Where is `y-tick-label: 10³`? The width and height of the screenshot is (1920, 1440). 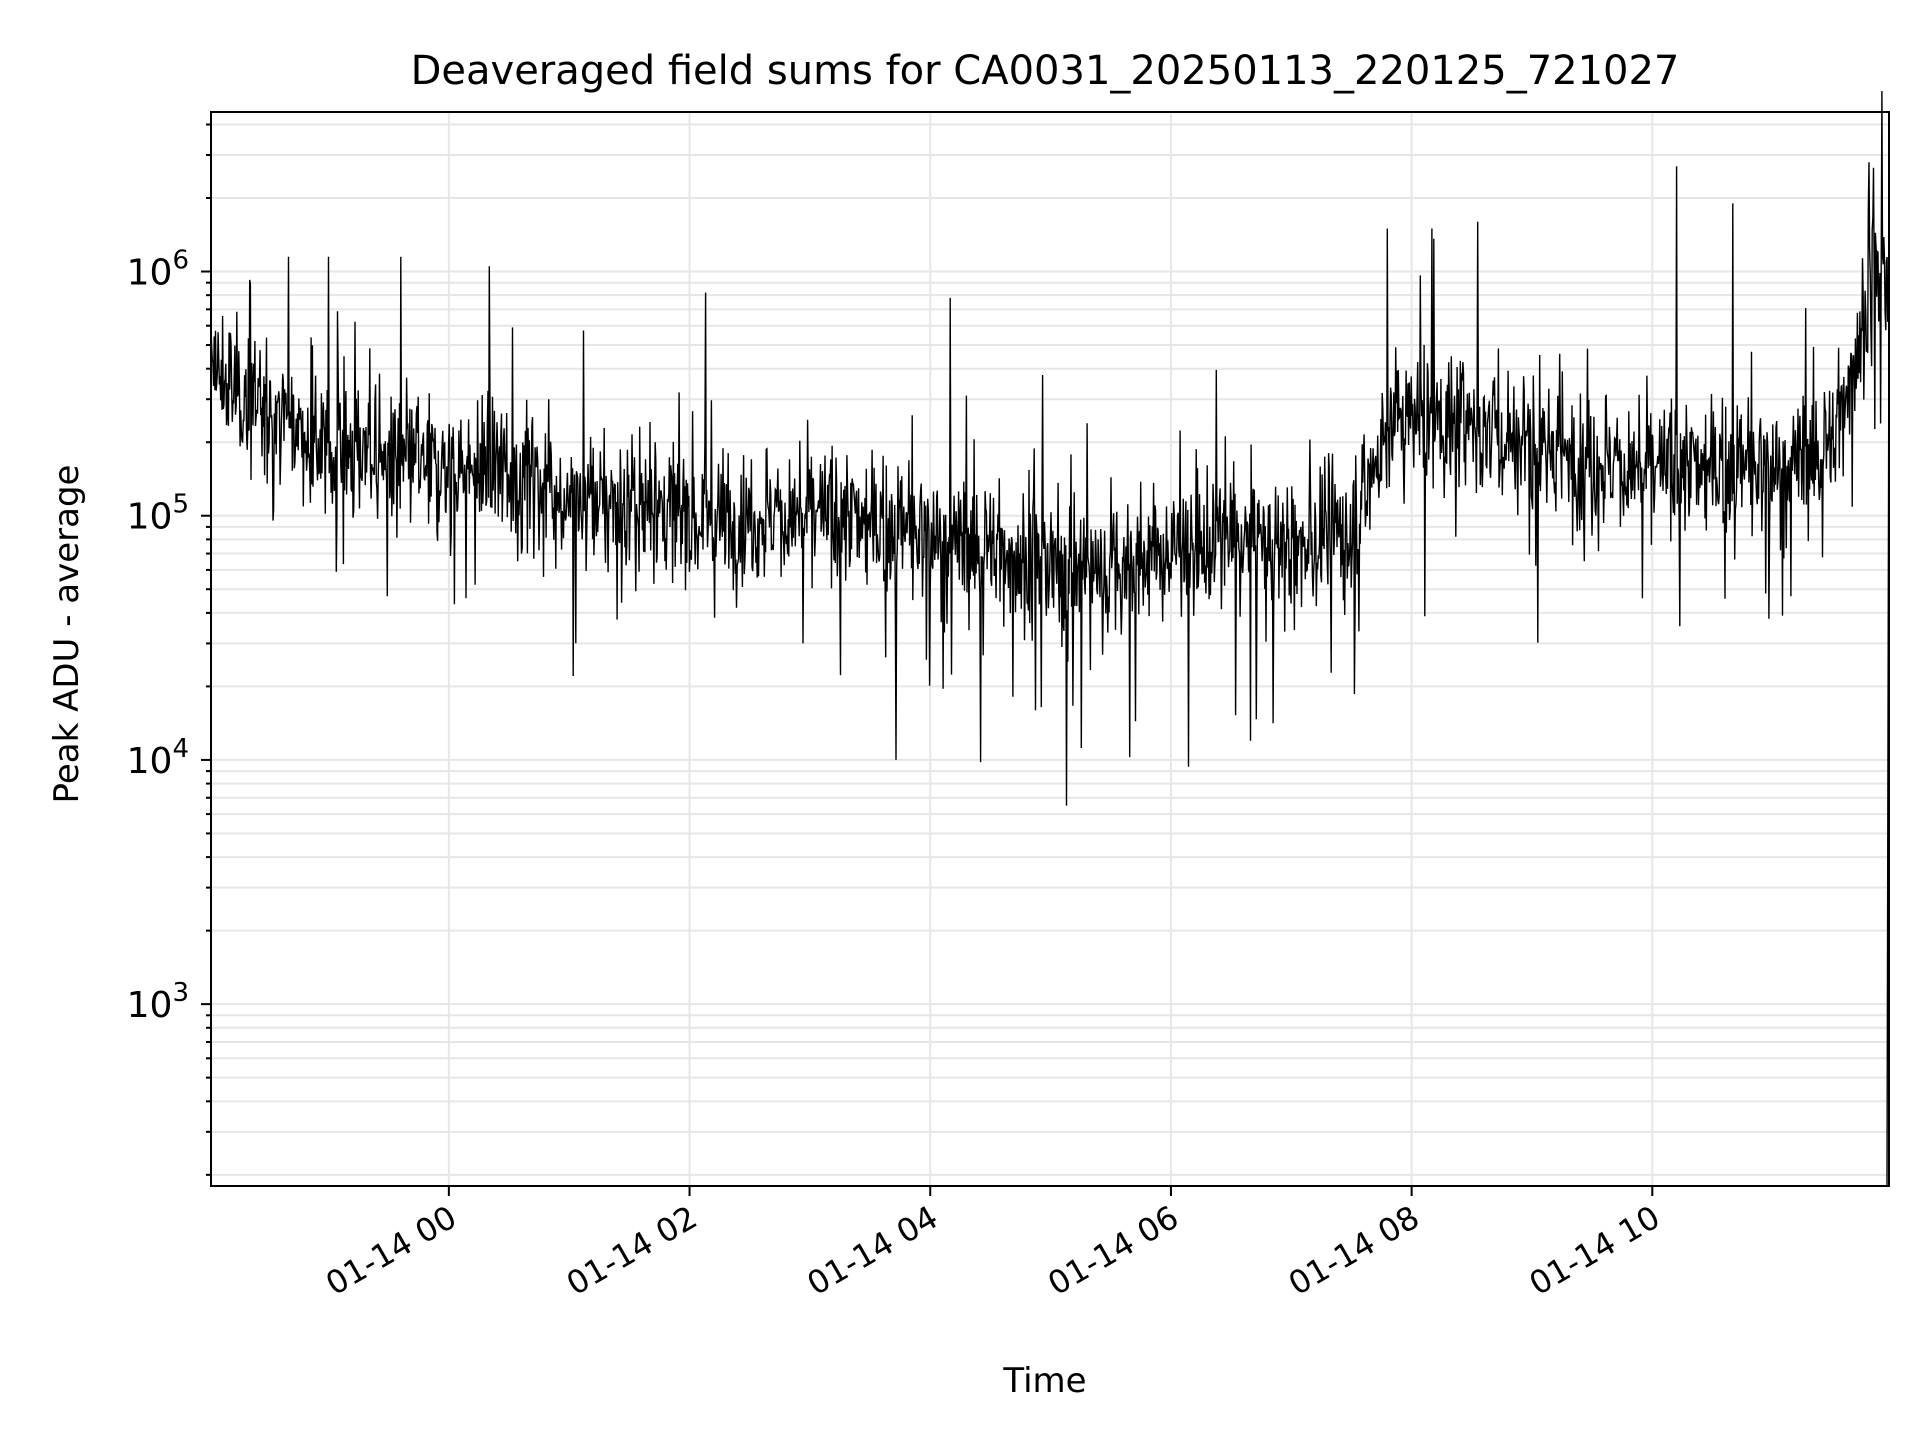
y-tick-label: 10³ is located at coordinates (158, 1002).